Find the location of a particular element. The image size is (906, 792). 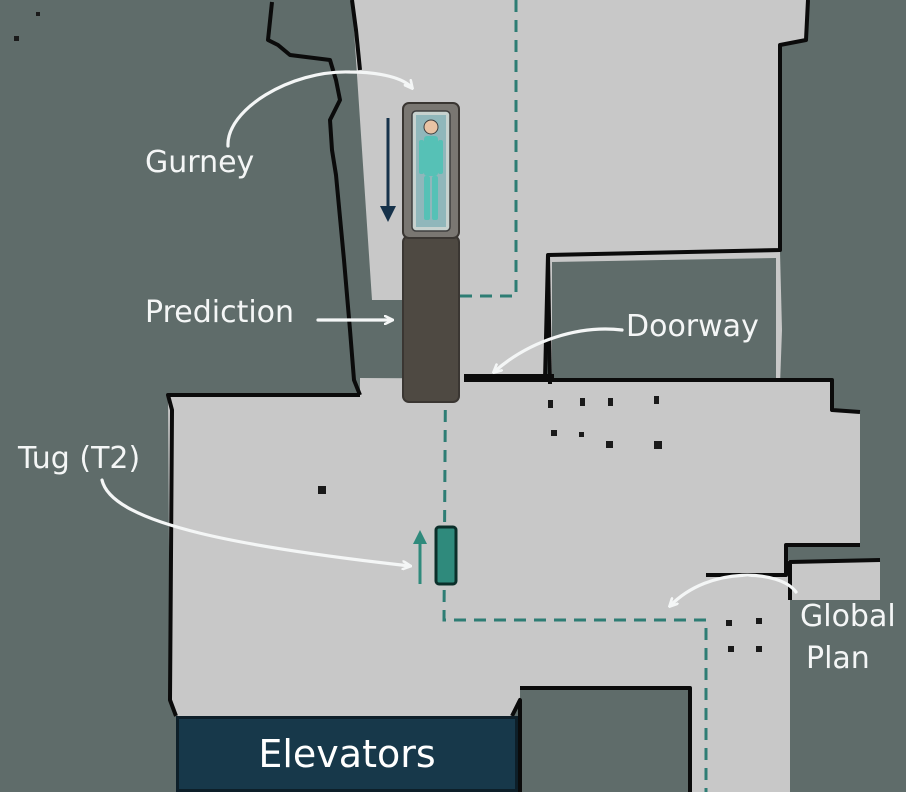

tug-direction-arrow is located at coordinates (420, 557).